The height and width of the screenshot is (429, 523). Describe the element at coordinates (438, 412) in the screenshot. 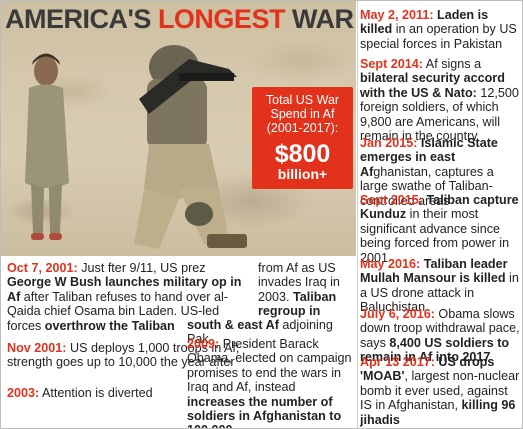

I see `entry-text-bold: killing 96 jihadis` at that location.